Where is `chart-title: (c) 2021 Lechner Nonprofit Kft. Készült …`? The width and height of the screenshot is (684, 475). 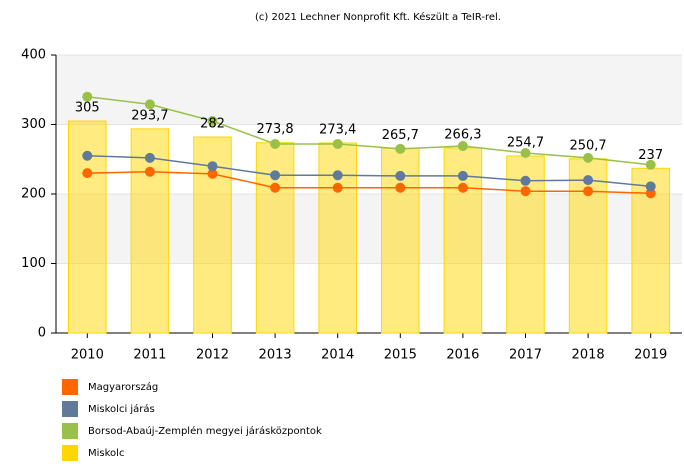
chart-title: (c) 2021 Lechner Nonprofit Kft. Készült … is located at coordinates (378, 17).